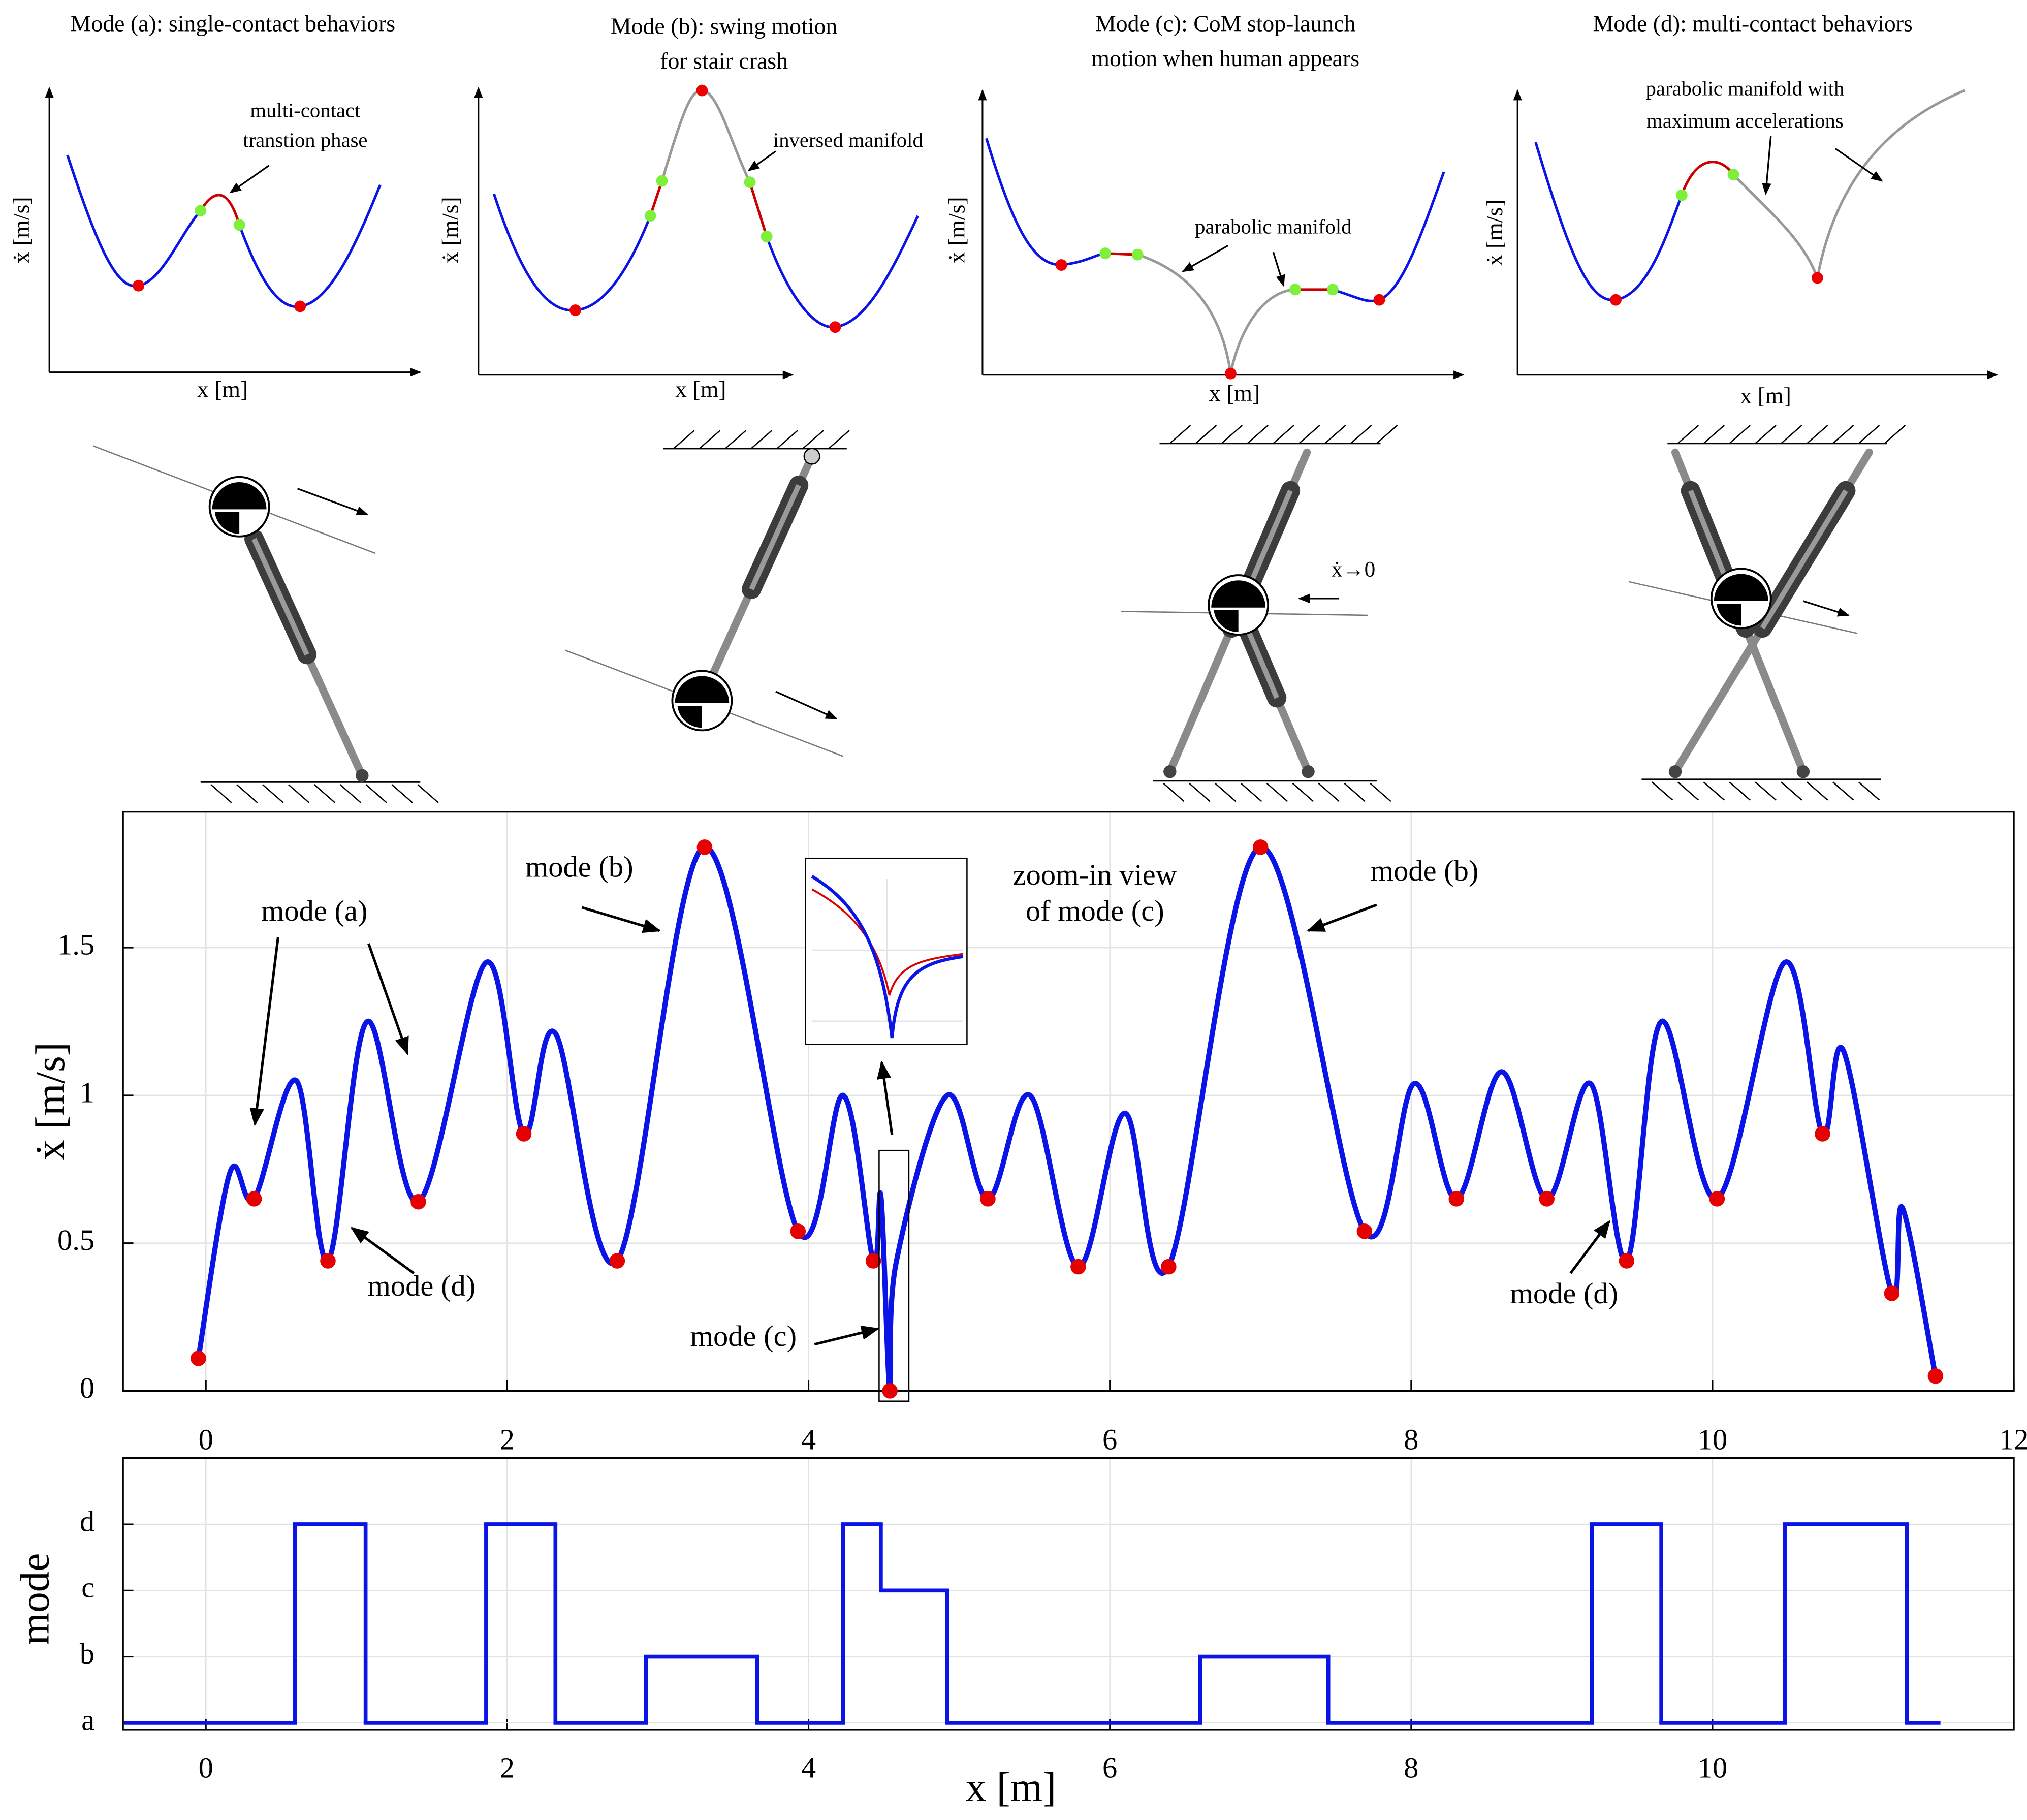 The width and height of the screenshot is (2027, 1820). I want to click on annotation: multi-contact, so click(305, 110).